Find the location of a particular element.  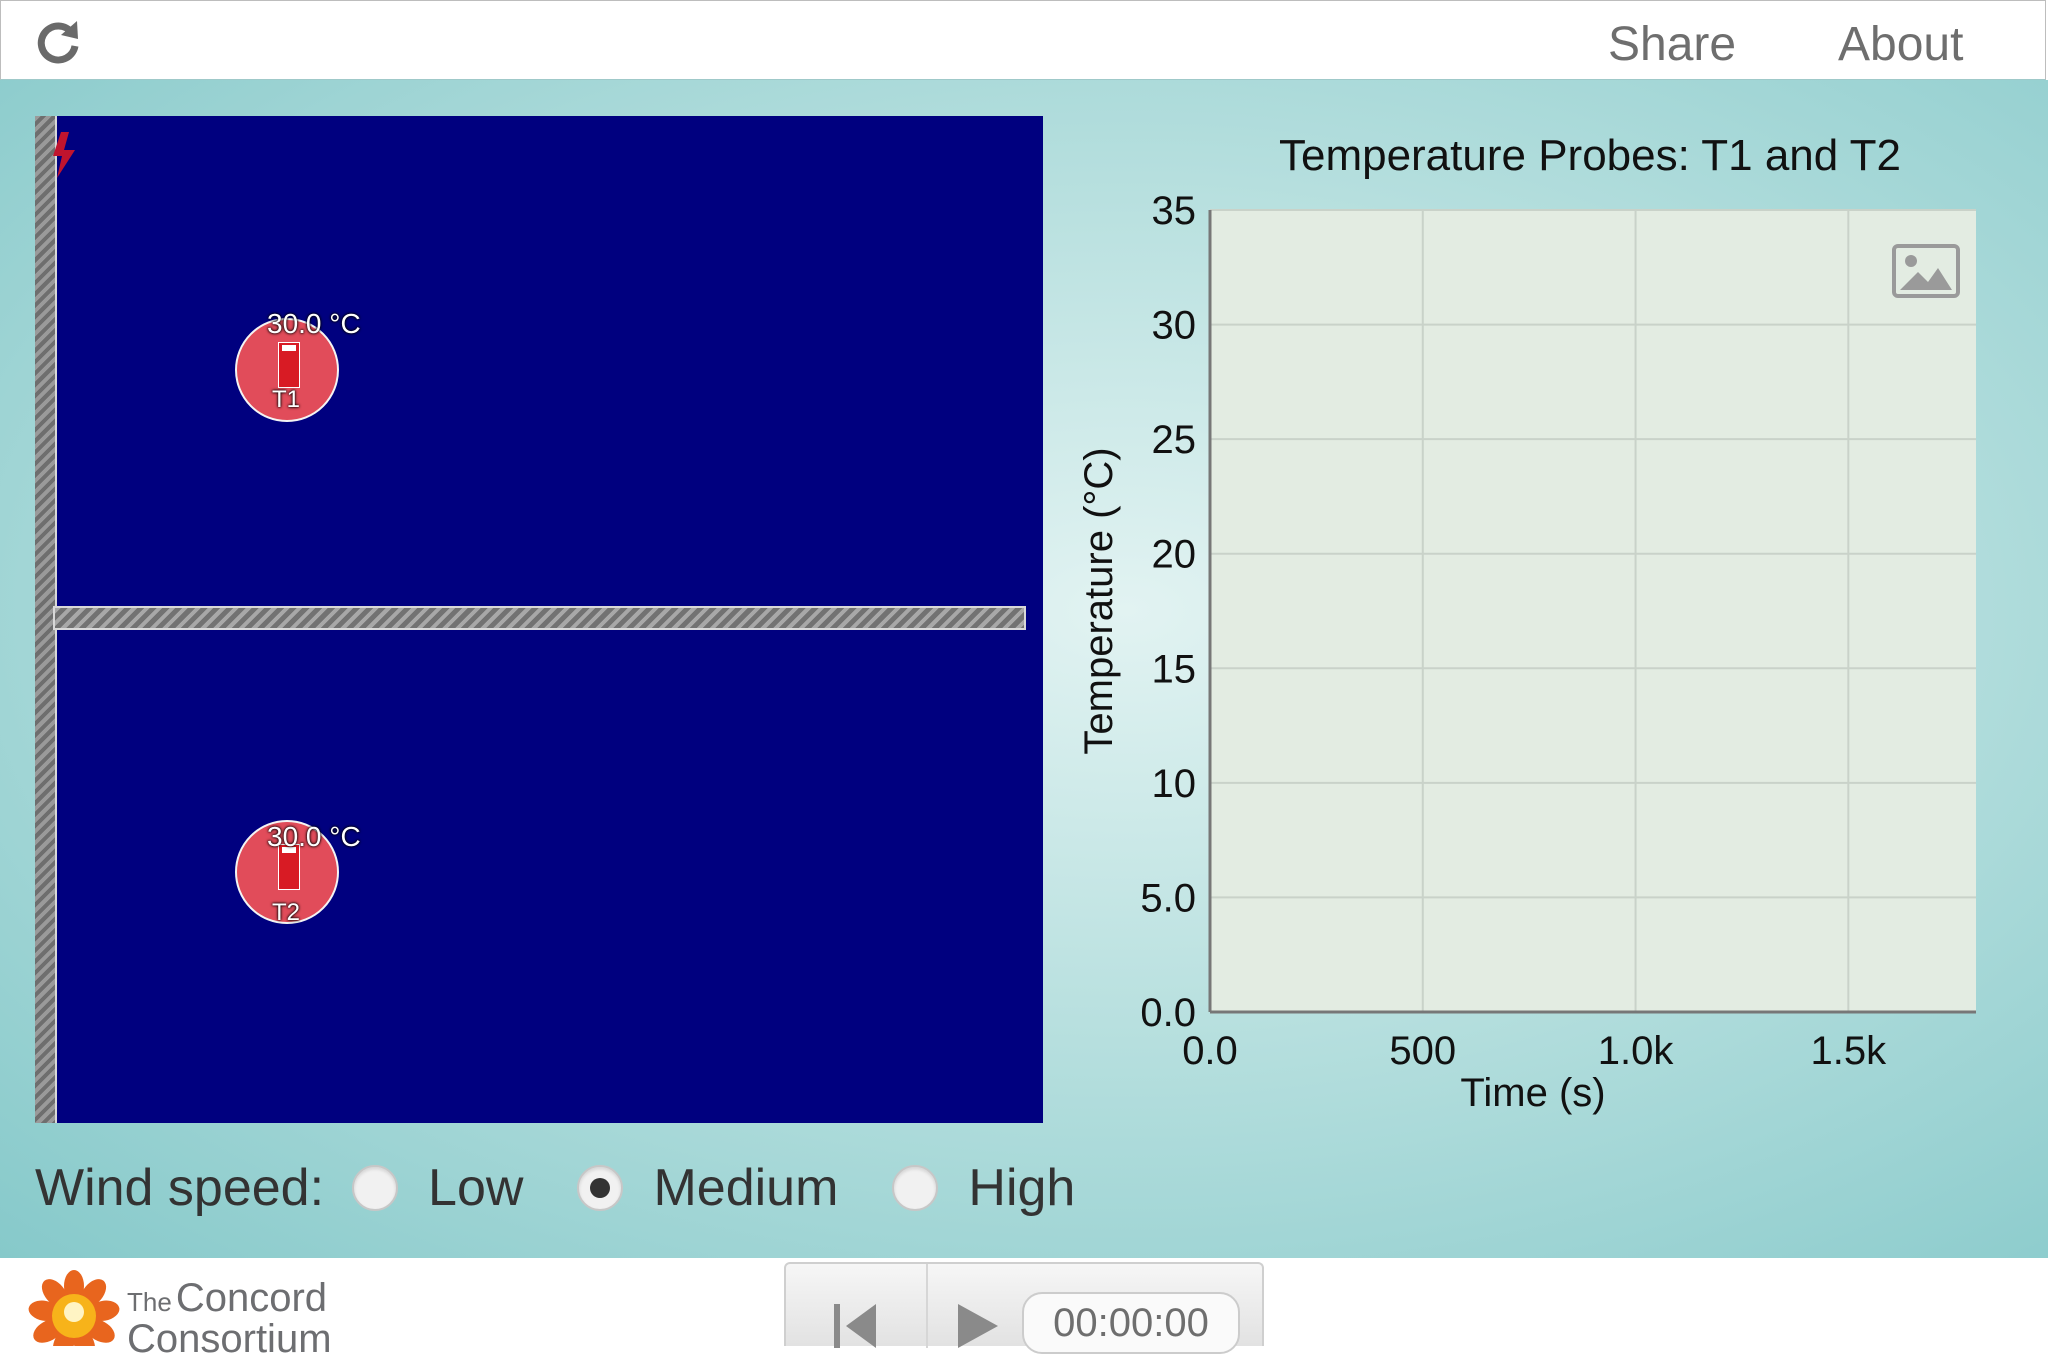

x-tick-label: 1.0k is located at coordinates (1636, 1051).